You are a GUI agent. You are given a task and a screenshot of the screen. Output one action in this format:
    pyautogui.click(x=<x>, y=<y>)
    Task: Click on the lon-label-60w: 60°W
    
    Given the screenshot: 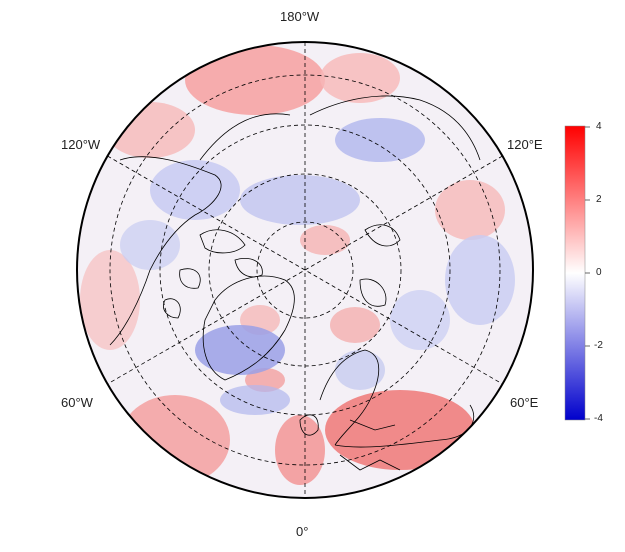 What is the action you would take?
    pyautogui.click(x=77, y=402)
    